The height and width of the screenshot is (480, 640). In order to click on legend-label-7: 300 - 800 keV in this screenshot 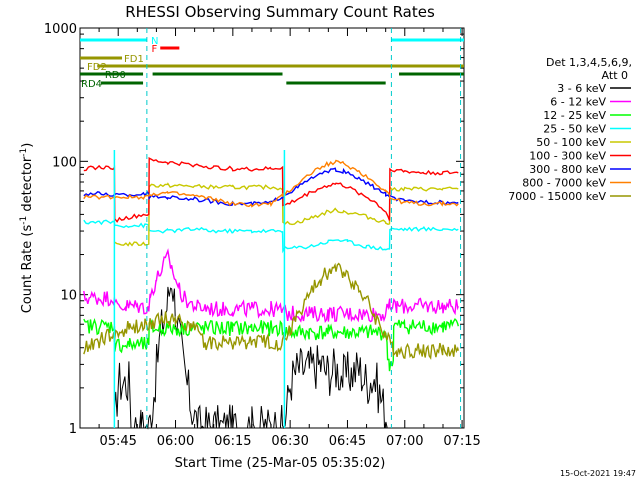, I will do `click(567, 169)`.